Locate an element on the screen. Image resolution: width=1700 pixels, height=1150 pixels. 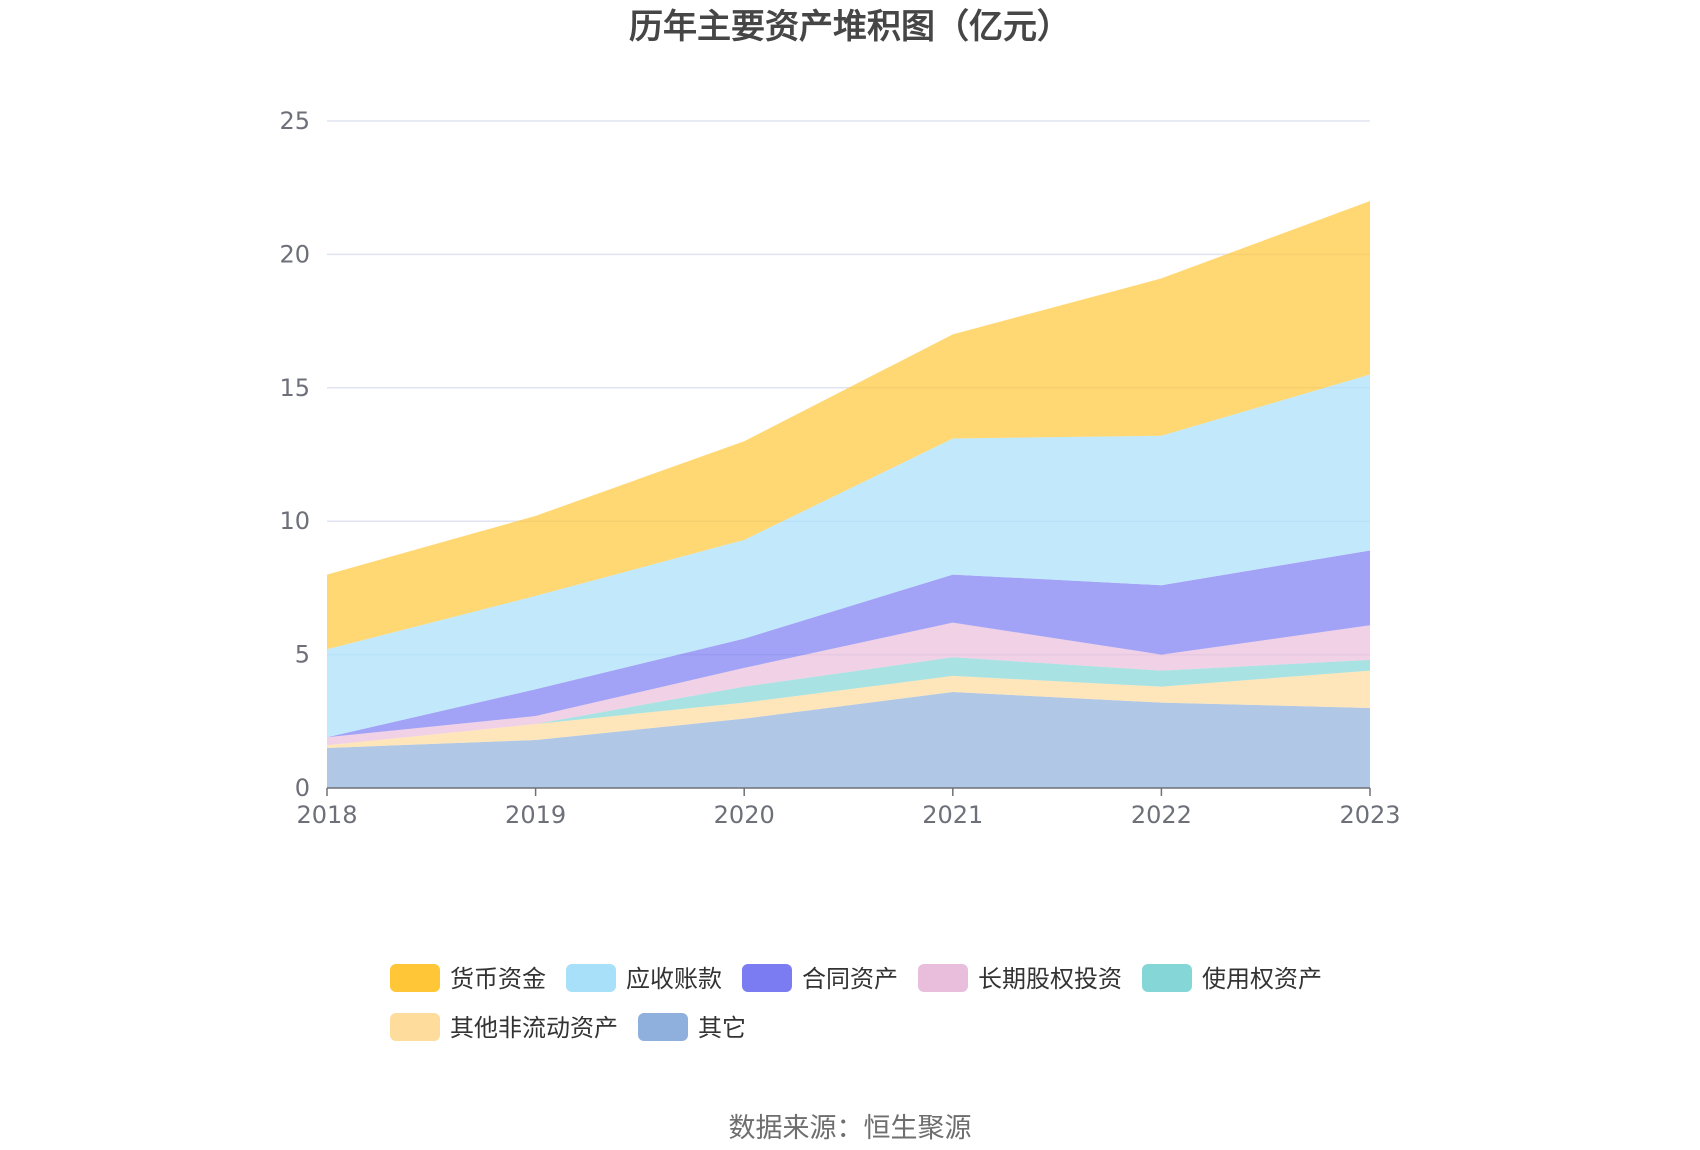
legend-item: 应收账款 is located at coordinates (644, 978).